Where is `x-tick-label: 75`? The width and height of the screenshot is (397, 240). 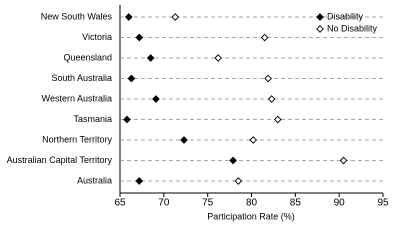 x-tick-label: 75 is located at coordinates (208, 203).